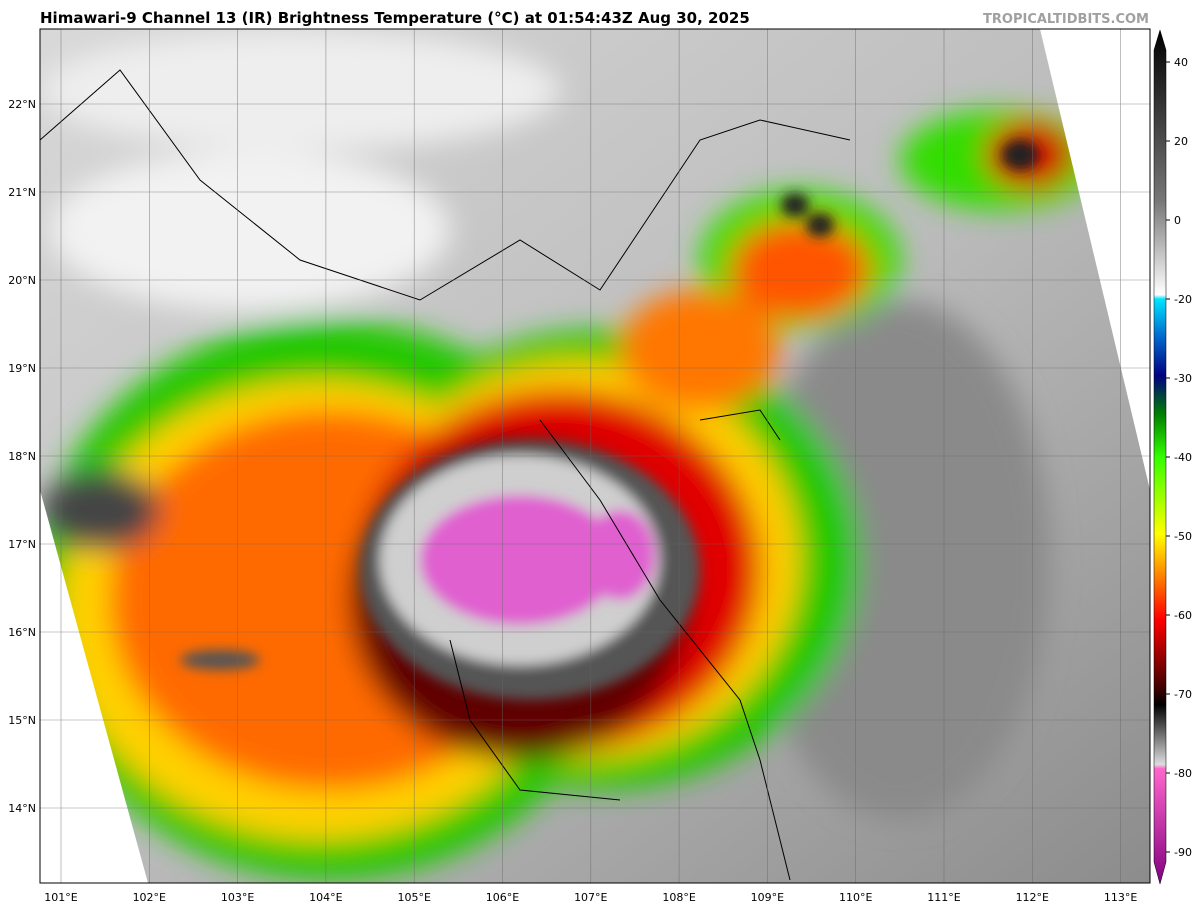 The width and height of the screenshot is (1200, 906). I want to click on lon-label: 113°E, so click(1120, 897).